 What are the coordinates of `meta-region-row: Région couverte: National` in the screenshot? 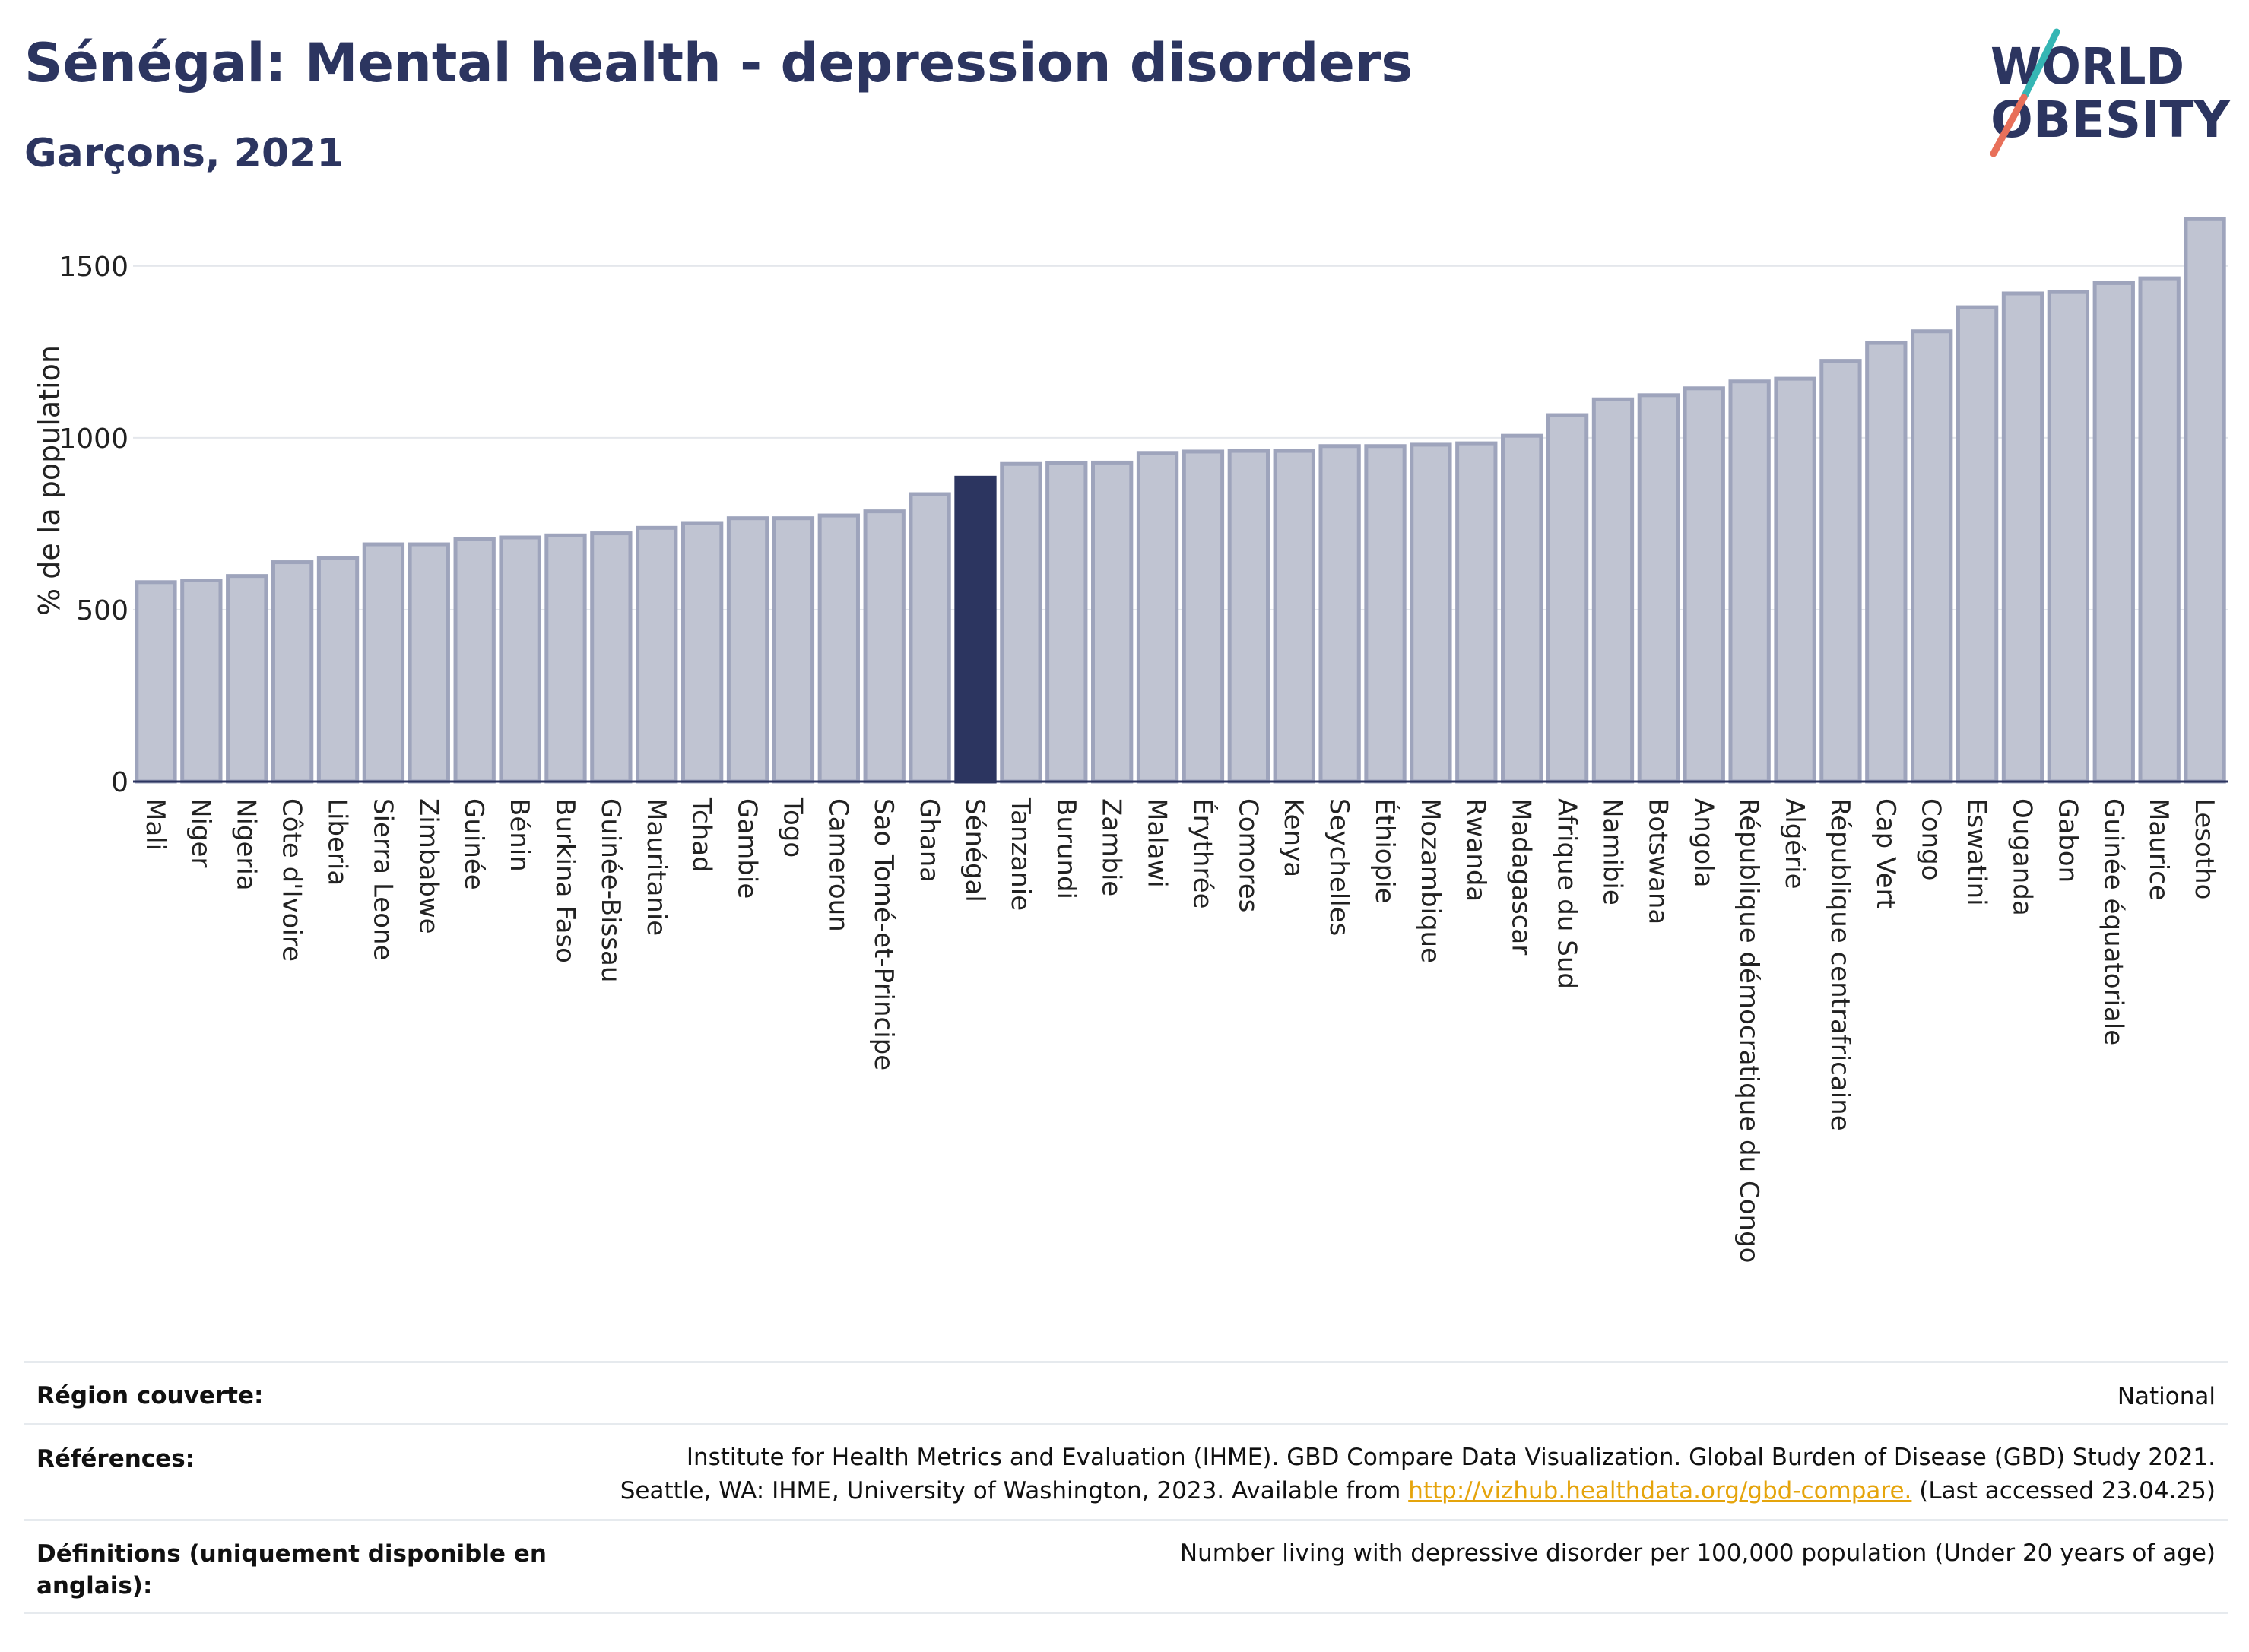 It's located at (1126, 1392).